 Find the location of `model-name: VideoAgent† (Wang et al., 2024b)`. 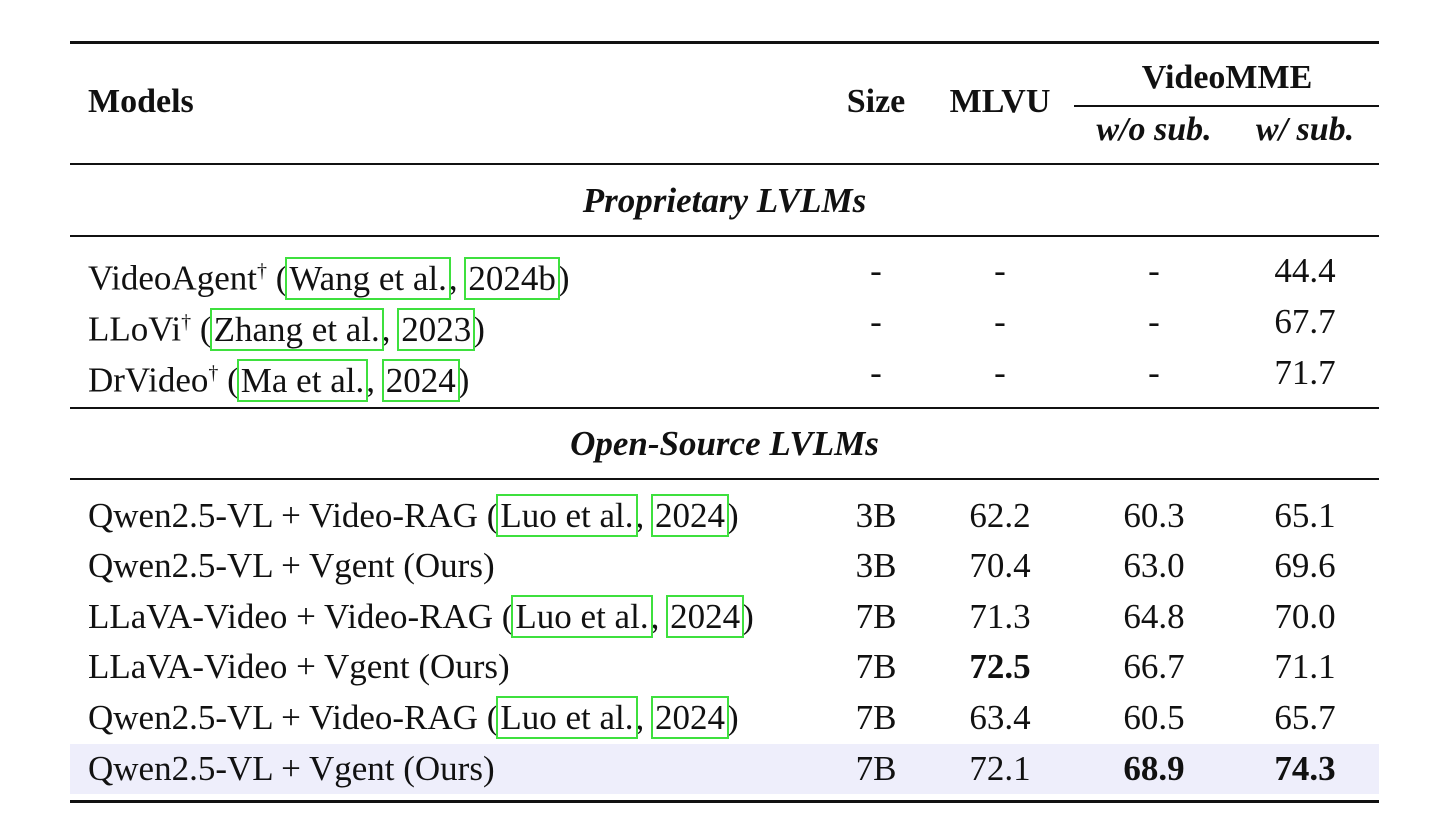

model-name: VideoAgent† (Wang et al., 2024b) is located at coordinates (329, 278).